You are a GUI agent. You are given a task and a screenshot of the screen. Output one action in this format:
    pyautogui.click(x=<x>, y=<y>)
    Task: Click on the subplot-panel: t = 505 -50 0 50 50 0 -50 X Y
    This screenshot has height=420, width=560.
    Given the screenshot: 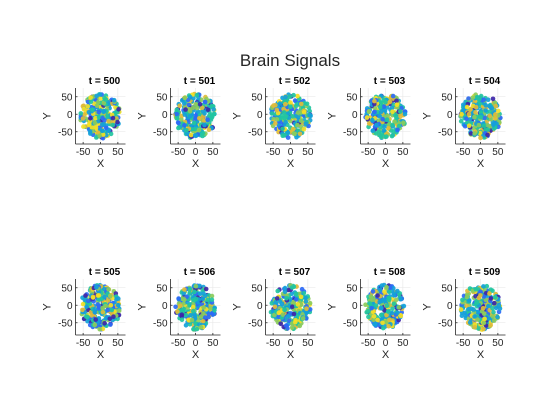 What is the action you would take?
    pyautogui.click(x=84, y=314)
    